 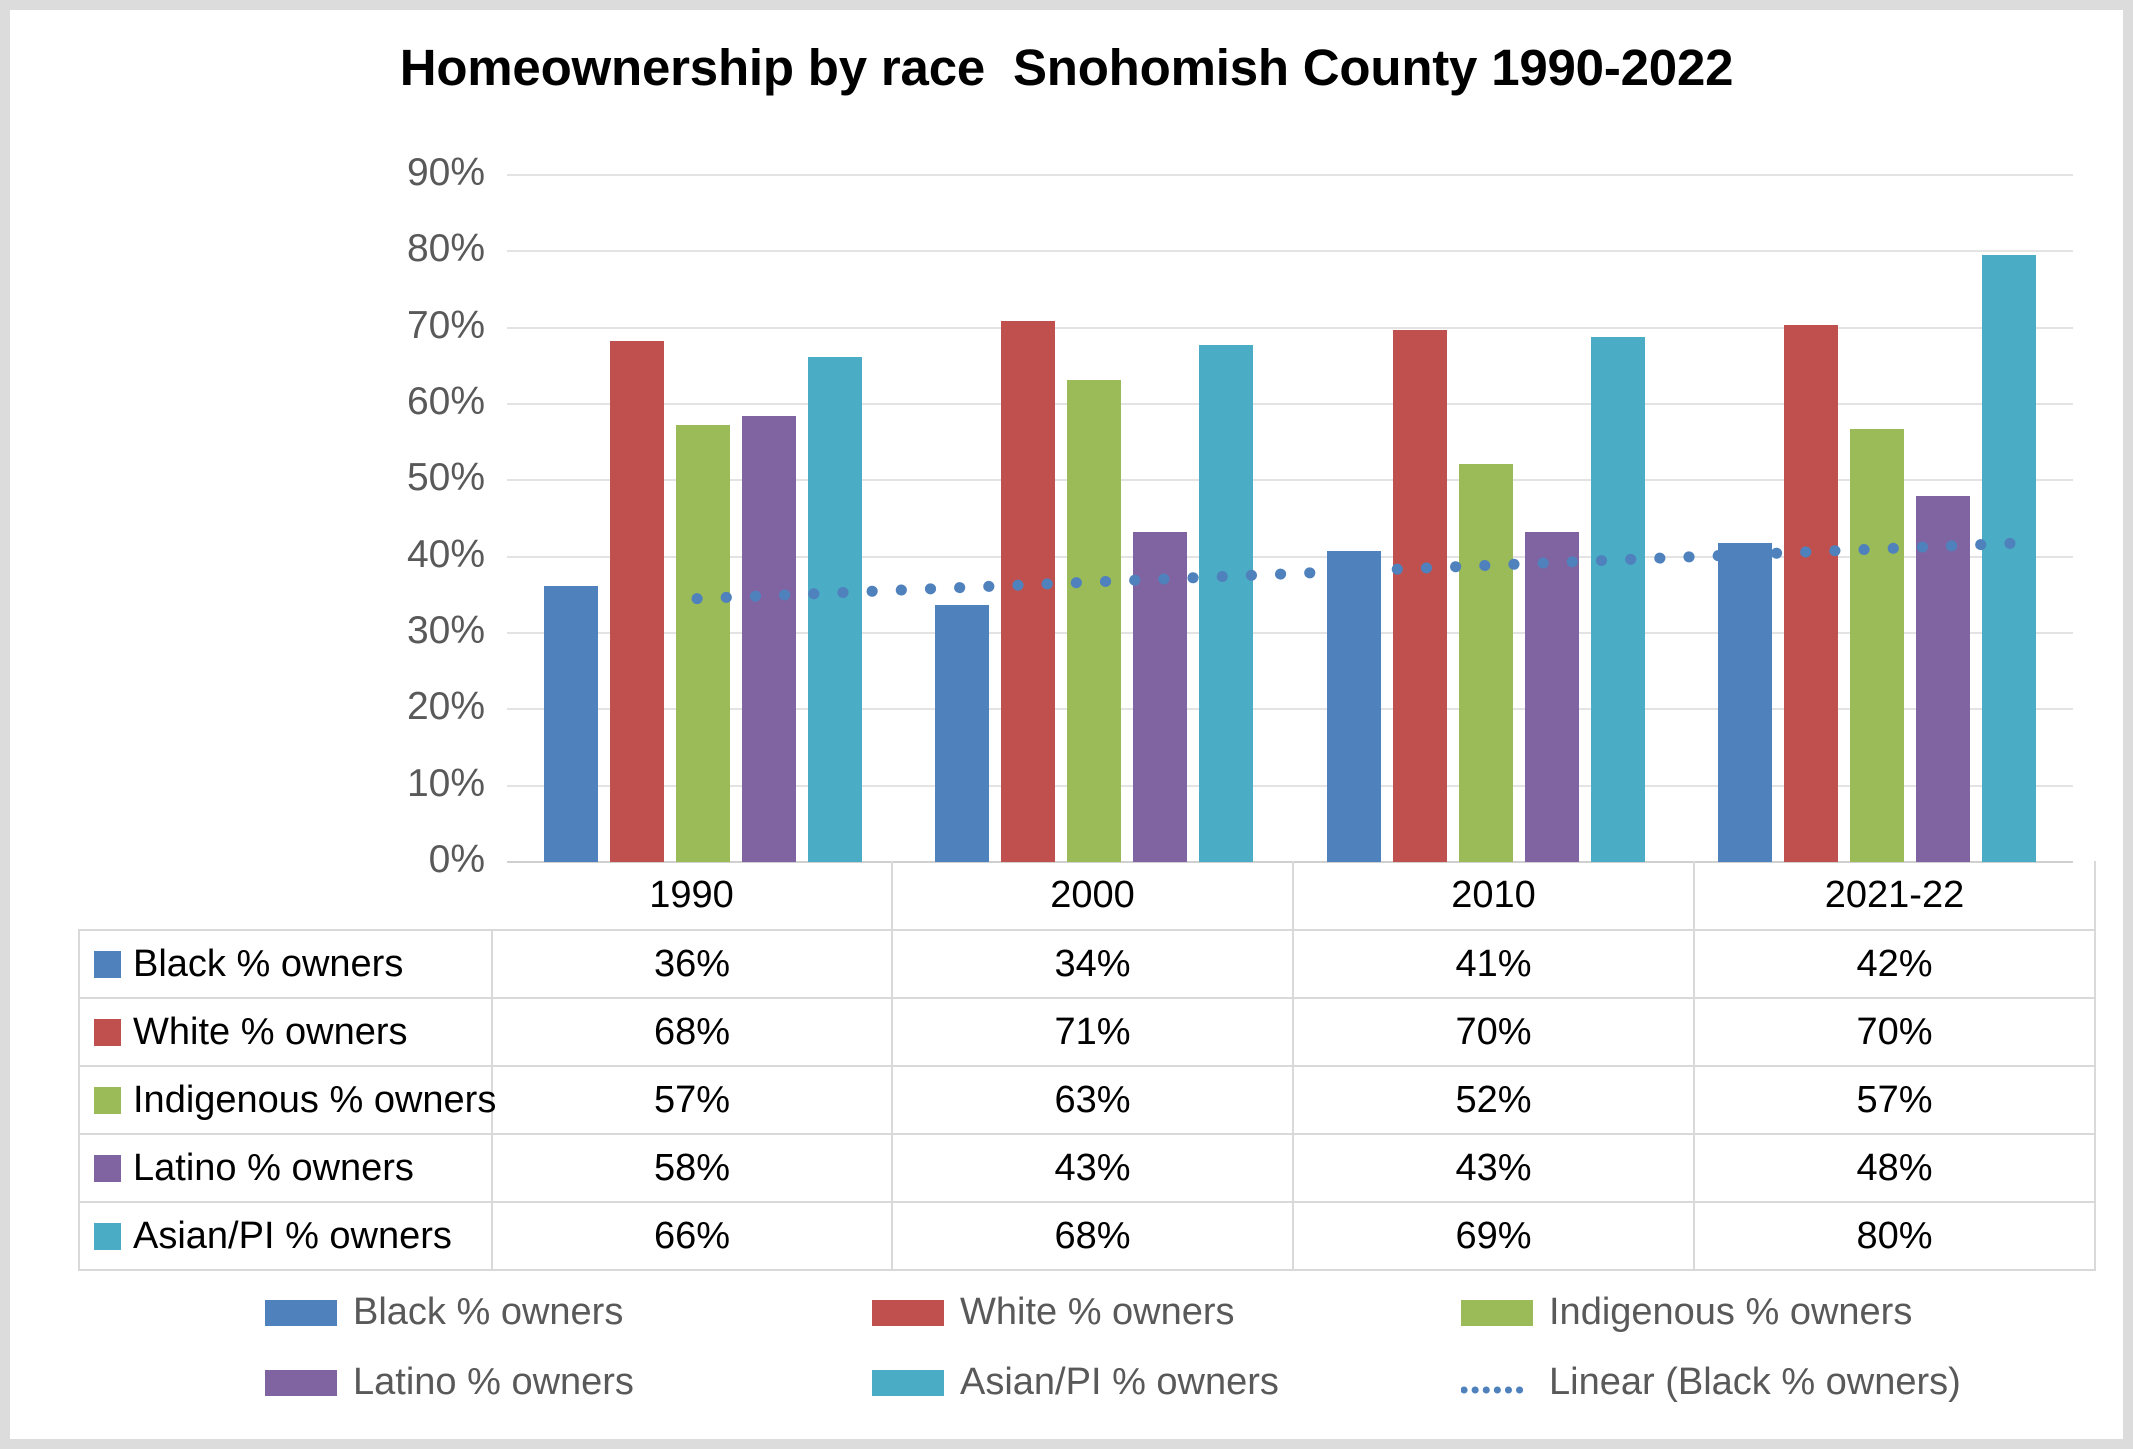 I want to click on table-column-header: 2010, so click(x=1494, y=896).